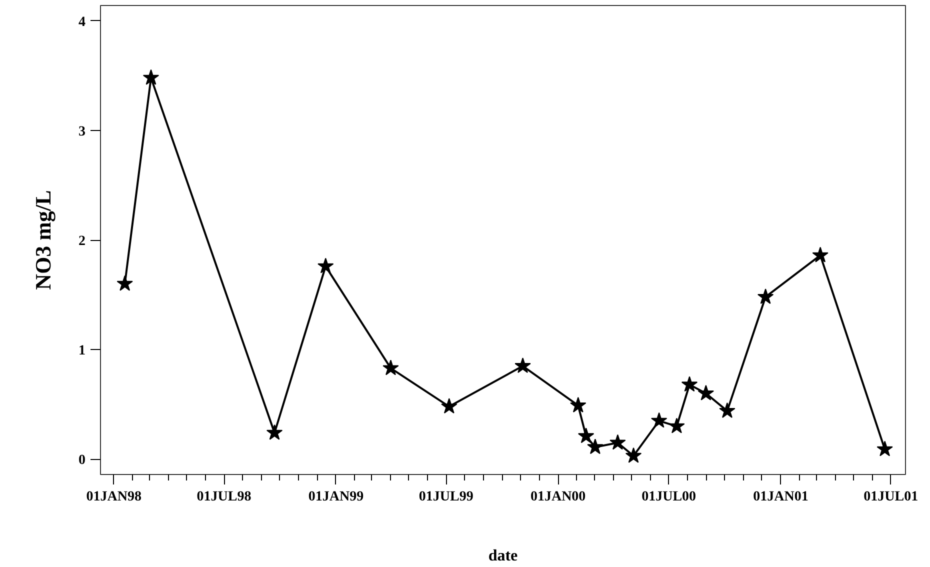  I want to click on x-tick-label: 01JAN98, so click(114, 497).